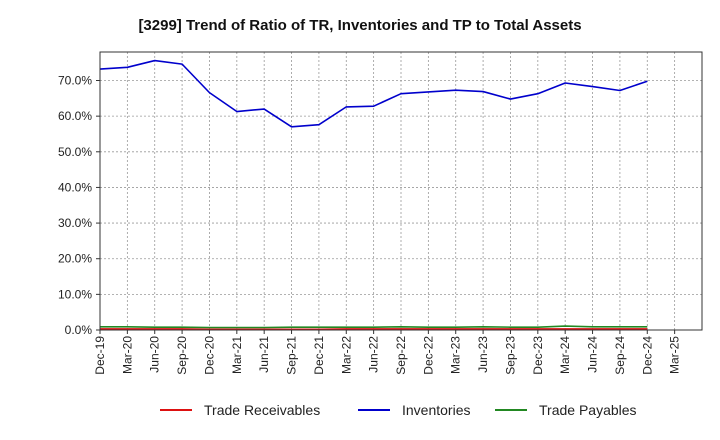  Describe the element at coordinates (319, 355) in the screenshot. I see `x-tick-label: Dec-21` at that location.